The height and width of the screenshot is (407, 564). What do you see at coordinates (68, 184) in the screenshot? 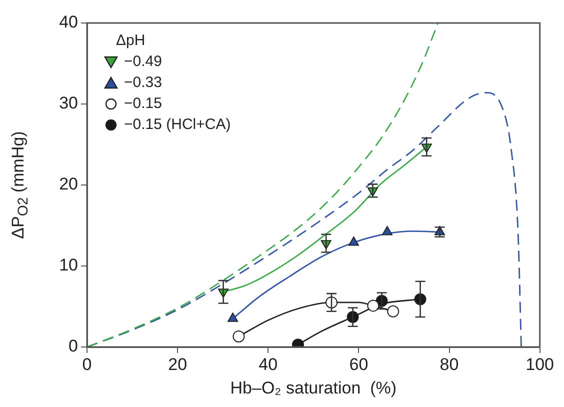
I see `y-tick-label: 20` at bounding box center [68, 184].